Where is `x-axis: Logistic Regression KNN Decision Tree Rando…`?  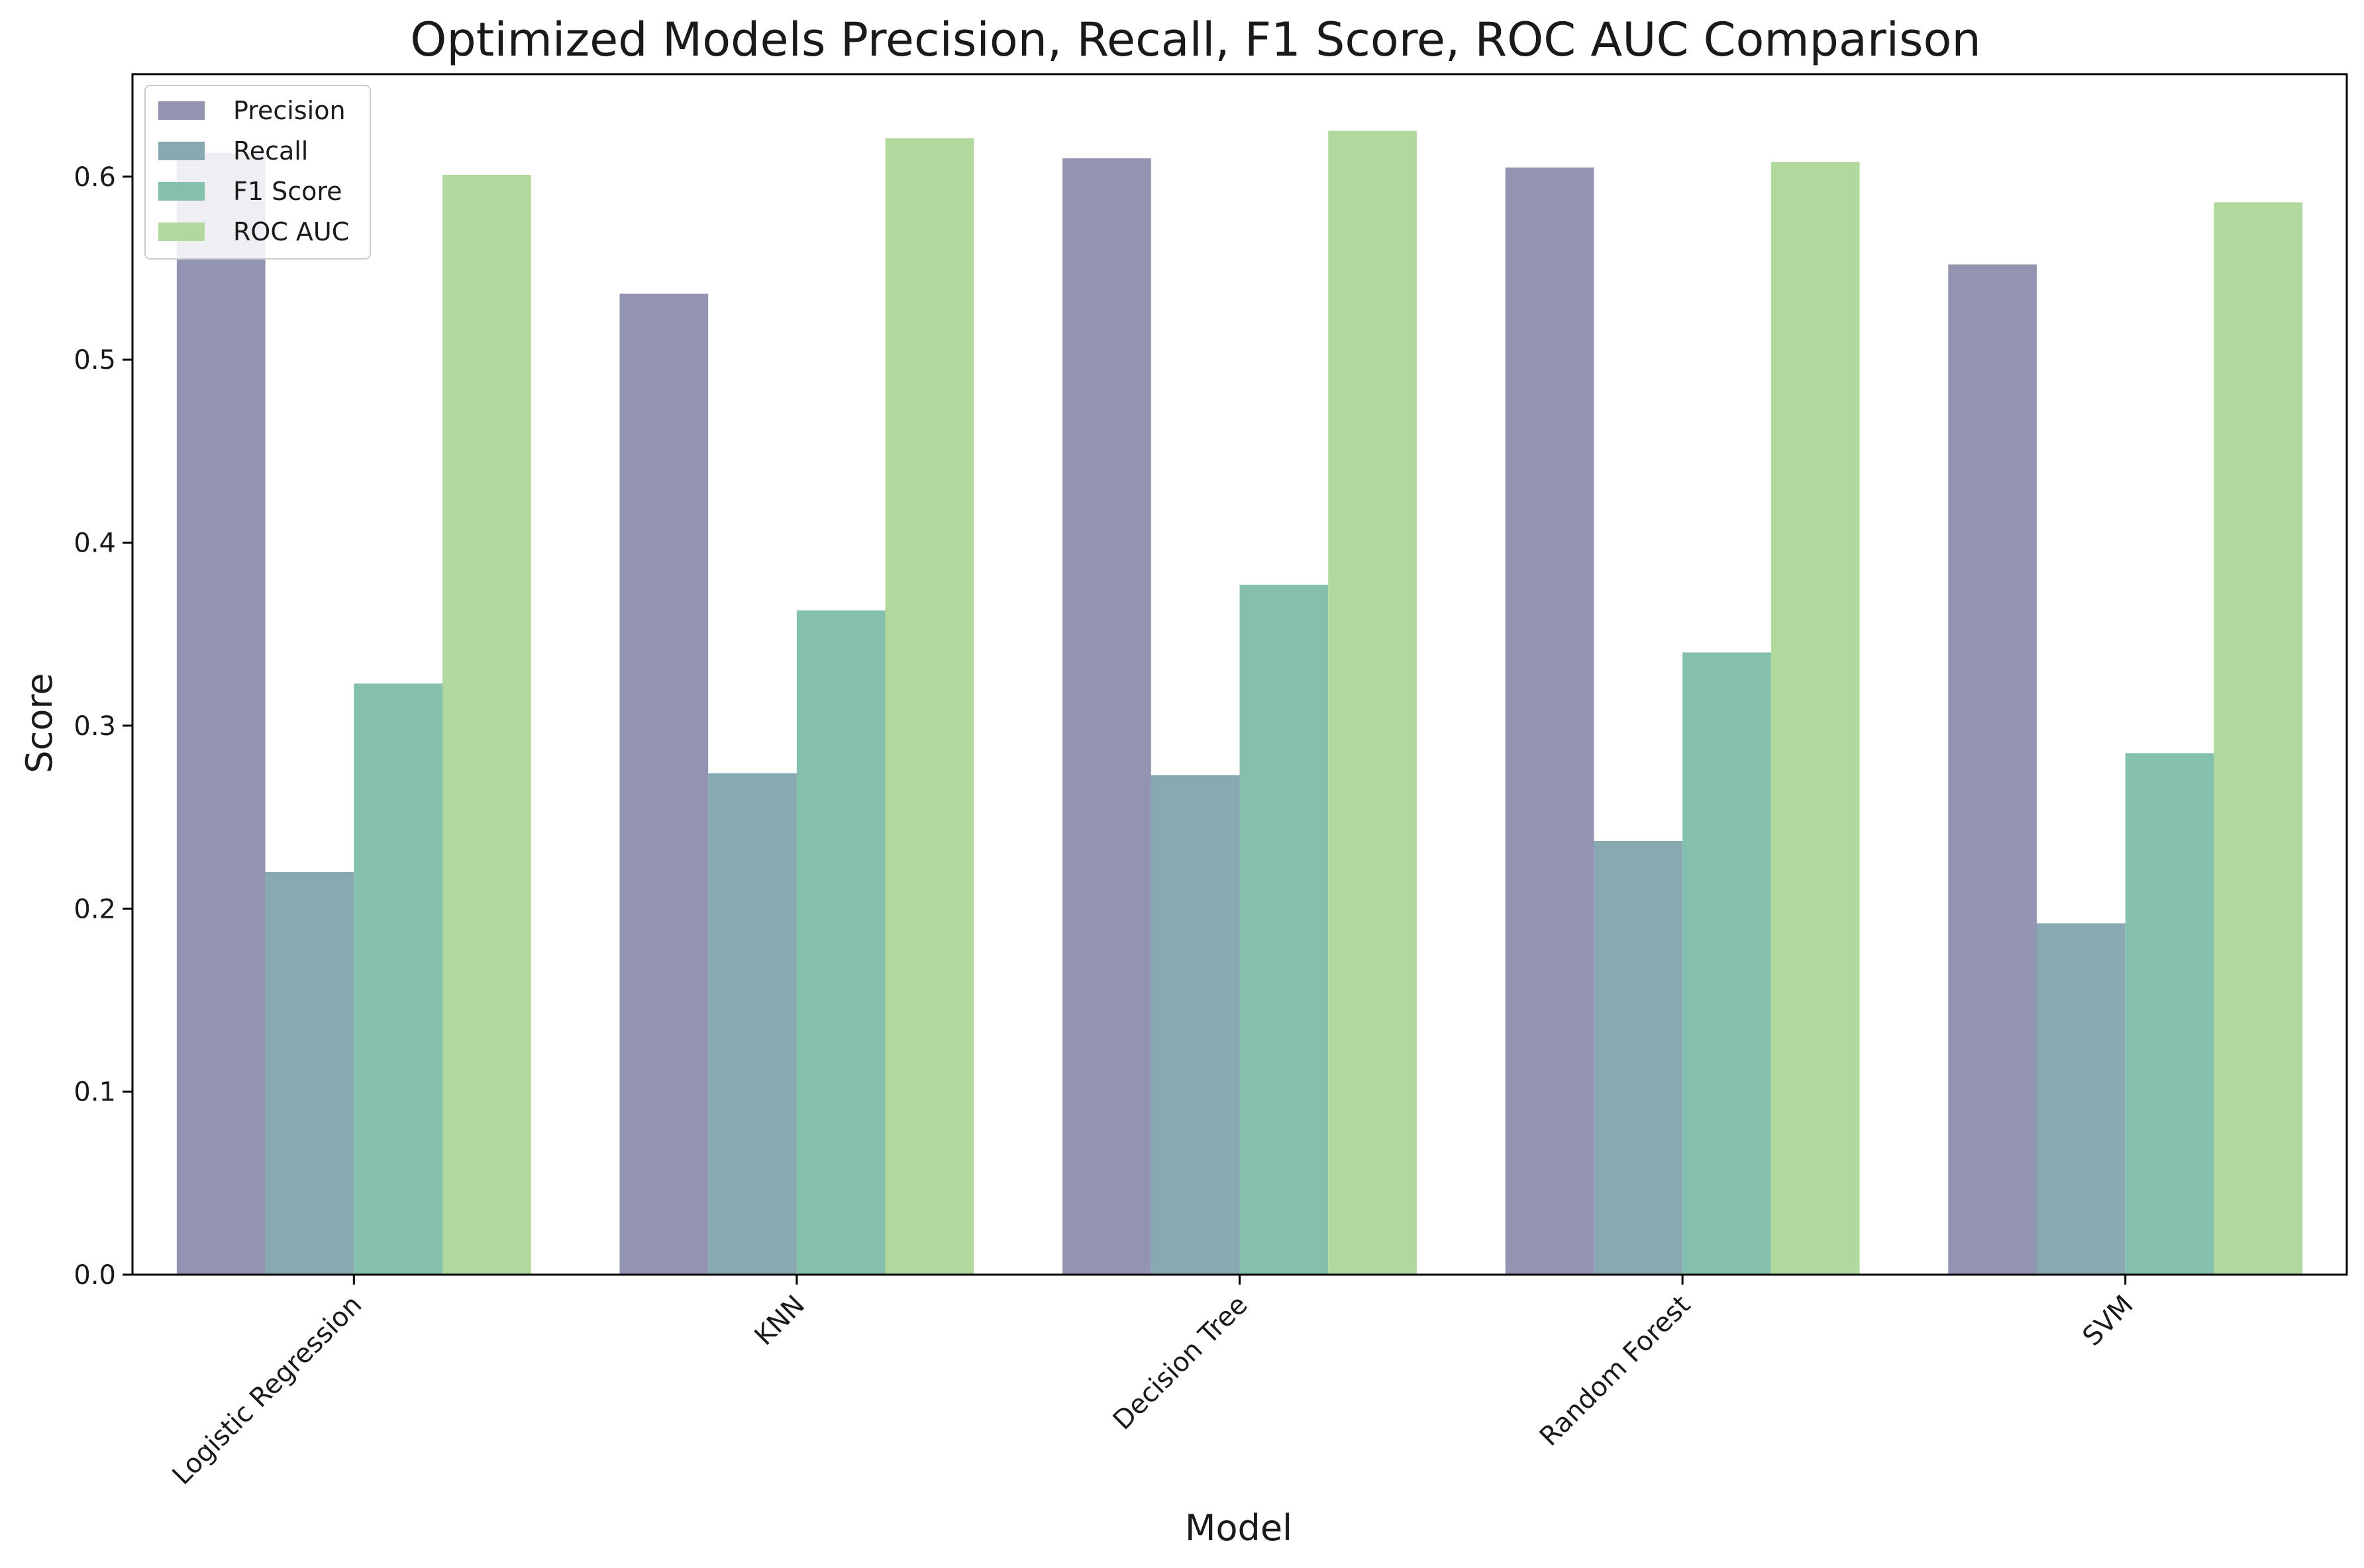 x-axis: Logistic Regression KNN Decision Tree Rando… is located at coordinates (1153, 1383).